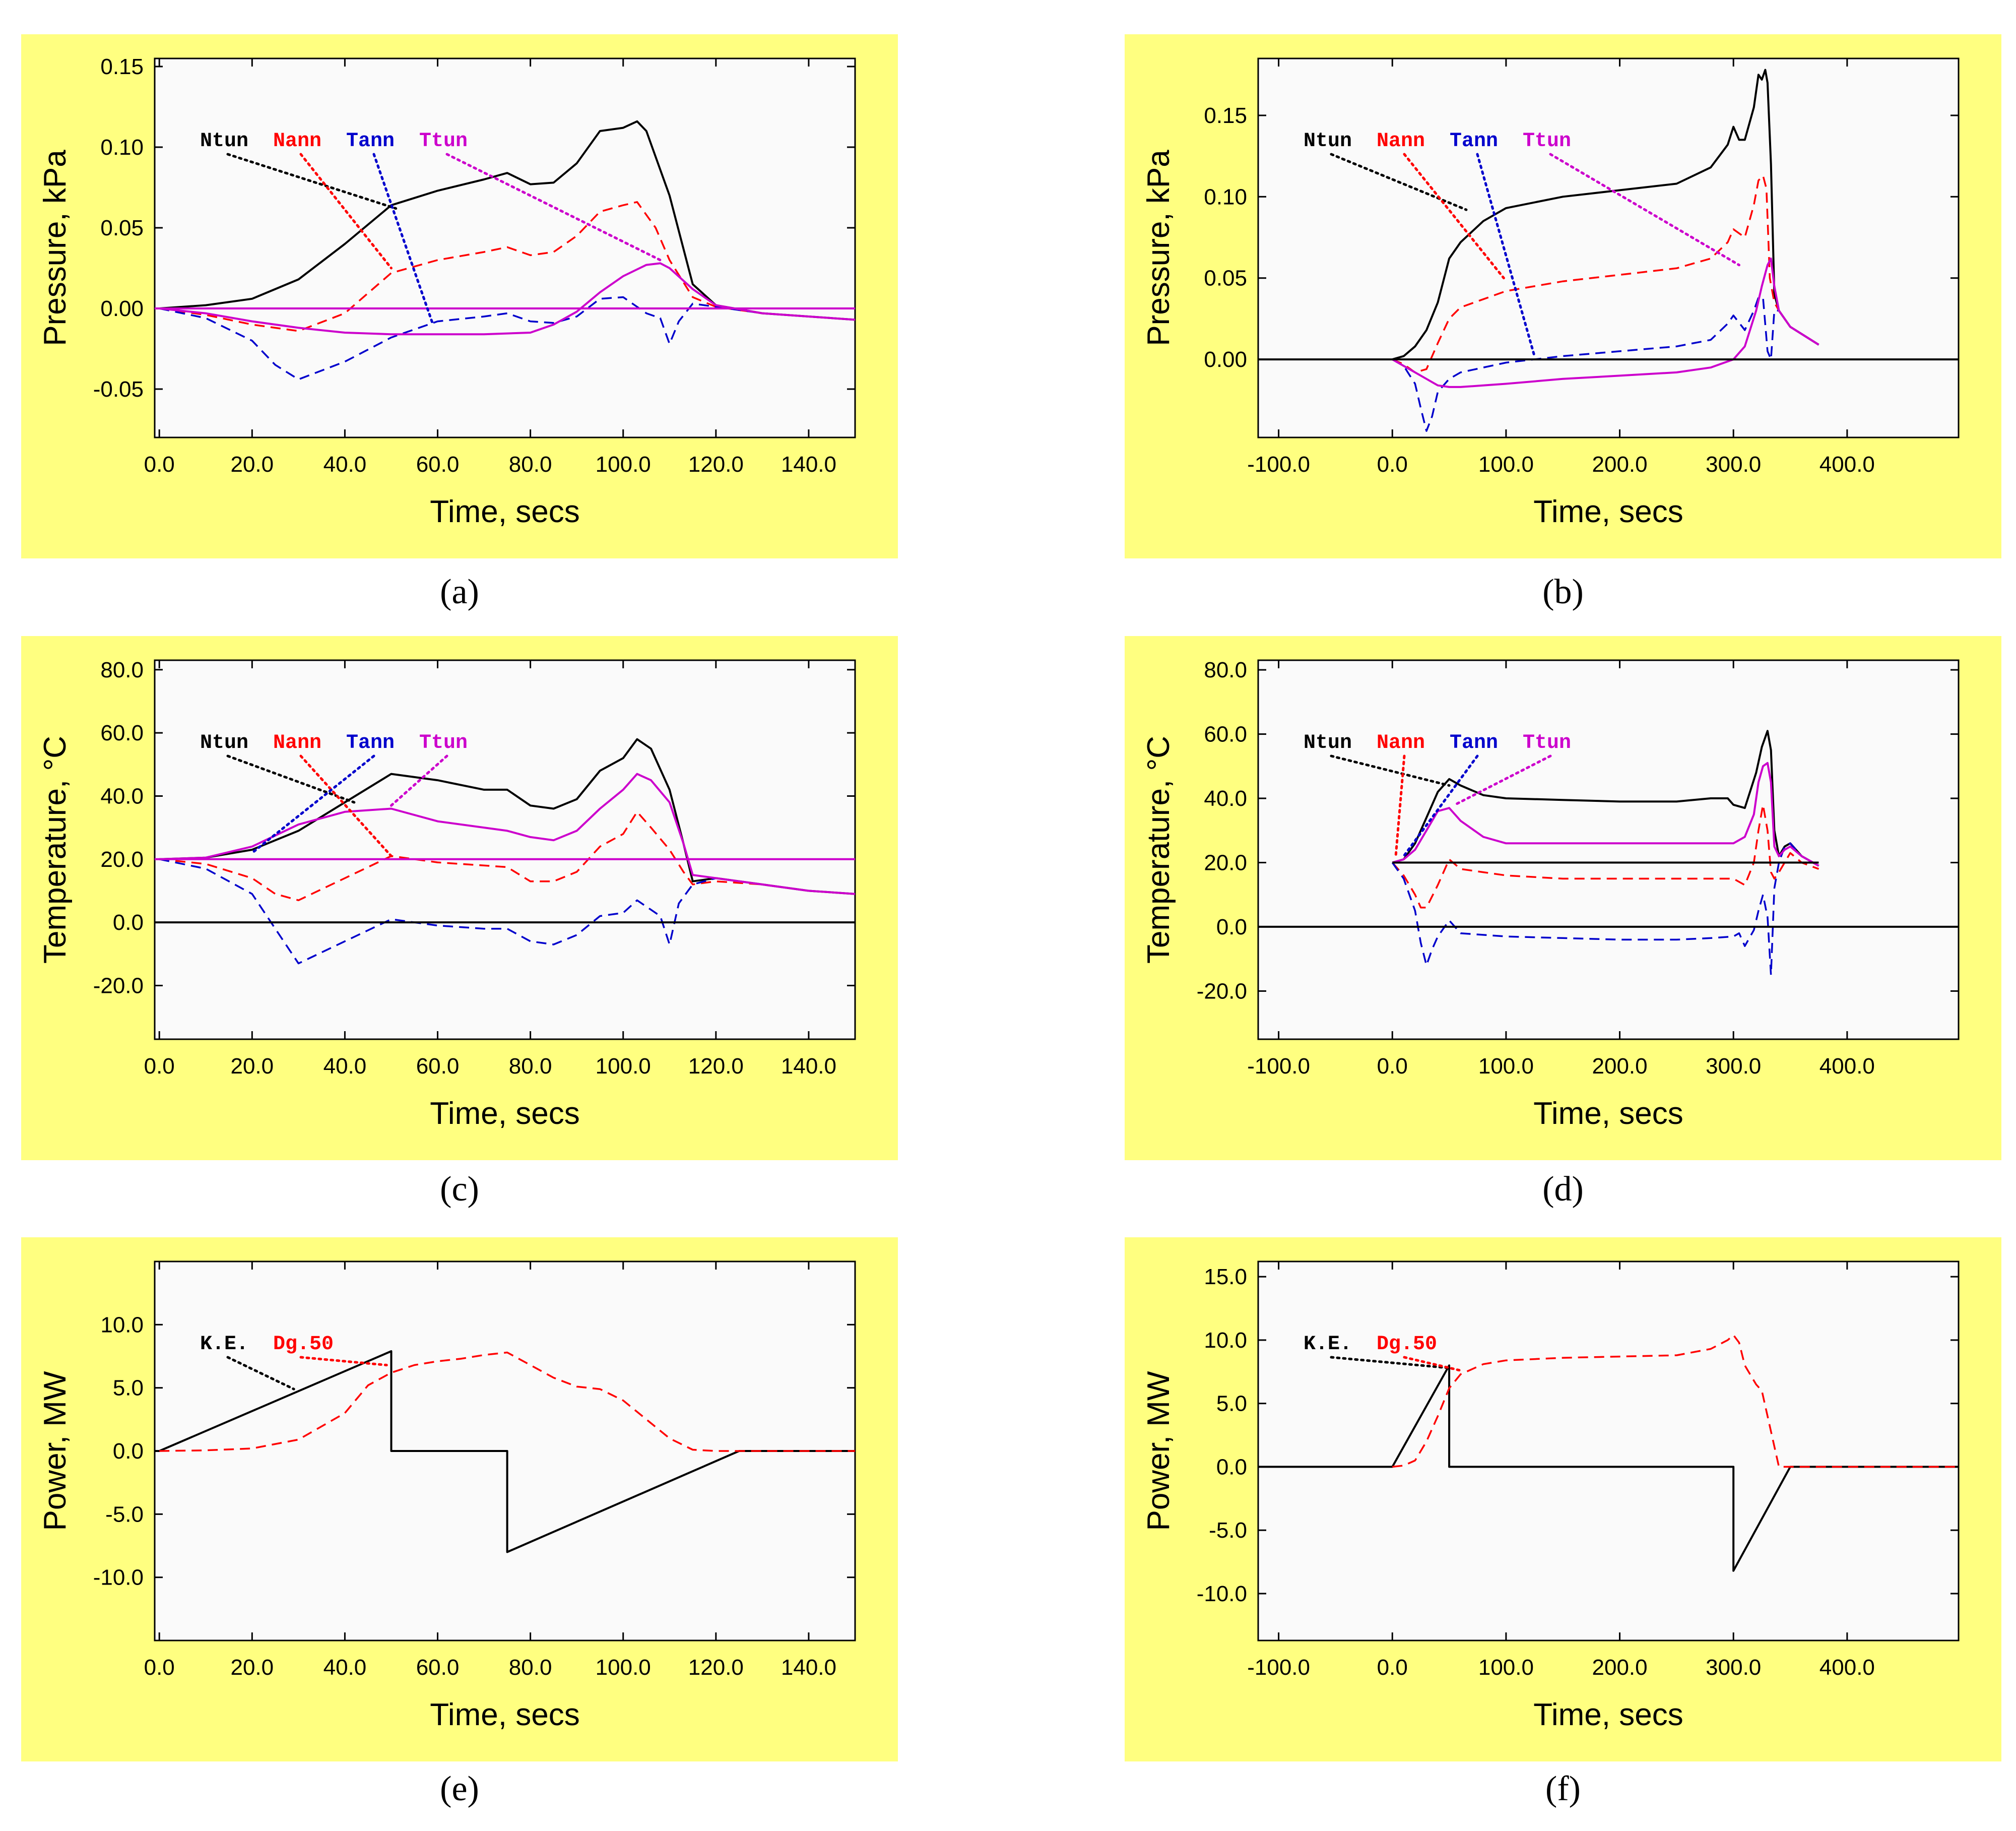  Describe the element at coordinates (1563, 1789) in the screenshot. I see `caption-f: (f)` at that location.